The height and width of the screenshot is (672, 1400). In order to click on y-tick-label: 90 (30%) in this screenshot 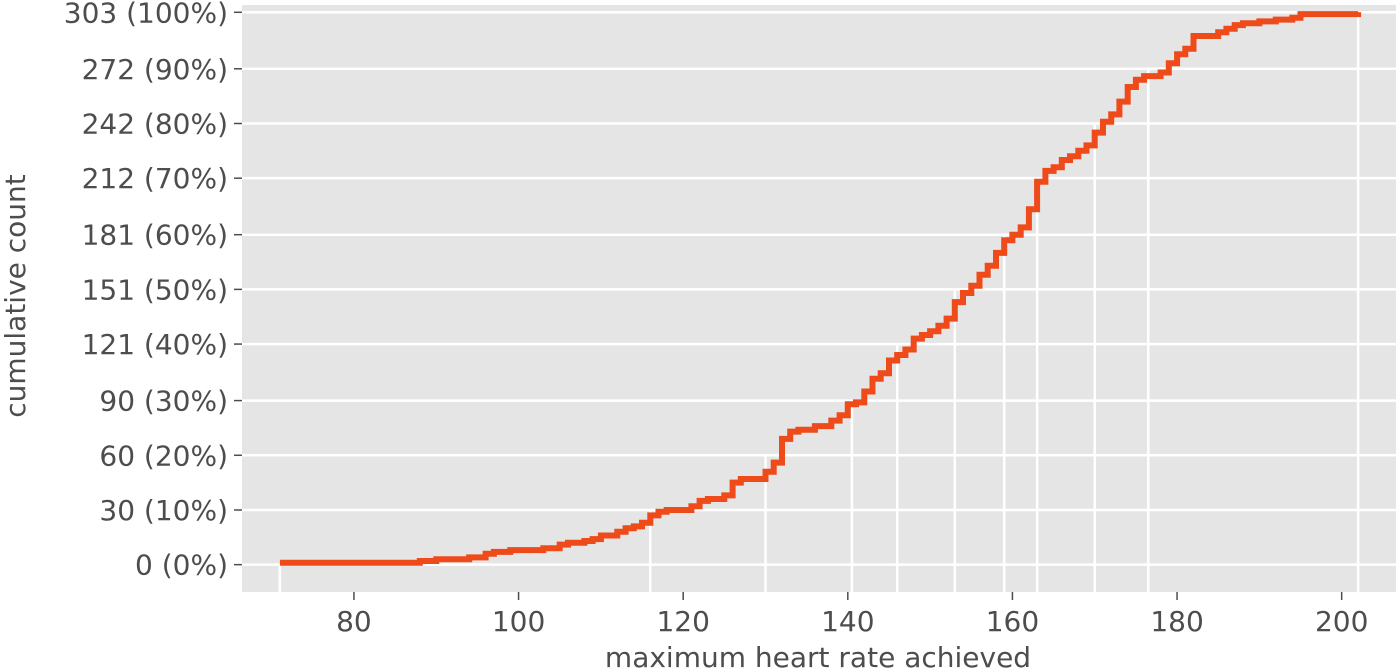, I will do `click(163, 401)`.